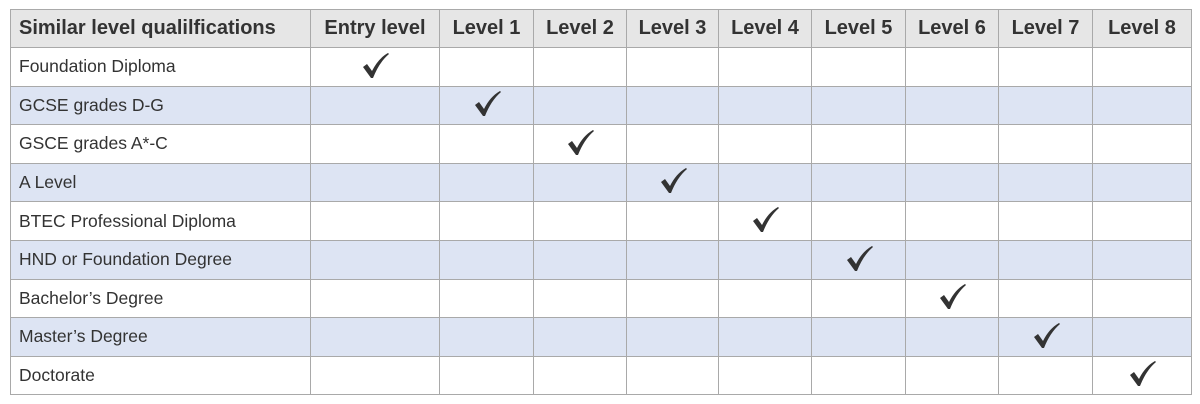 The height and width of the screenshot is (404, 1200). What do you see at coordinates (160, 298) in the screenshot?
I see `qualification-name: Bachelor’s Degree` at bounding box center [160, 298].